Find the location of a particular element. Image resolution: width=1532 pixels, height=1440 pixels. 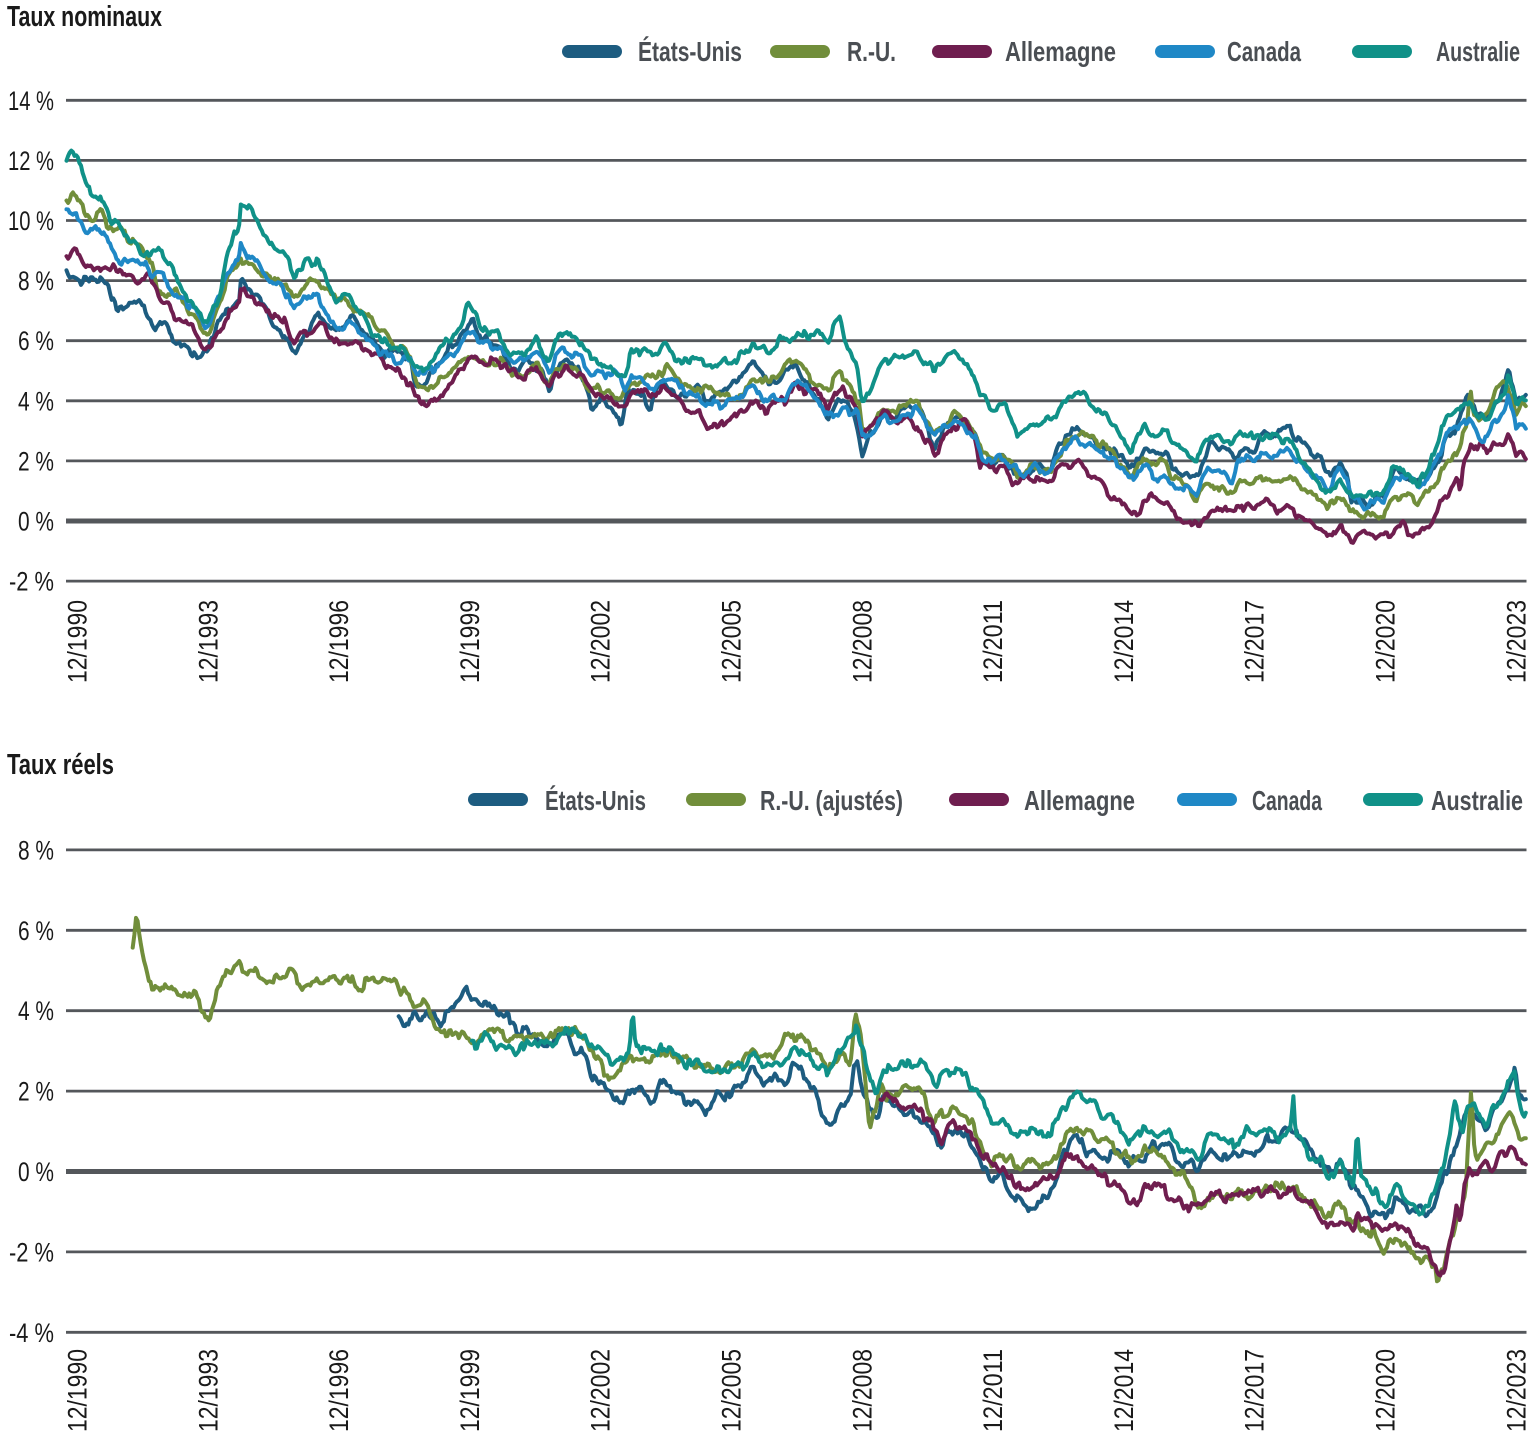

svg-text: R.-U. is located at coordinates (871, 51).